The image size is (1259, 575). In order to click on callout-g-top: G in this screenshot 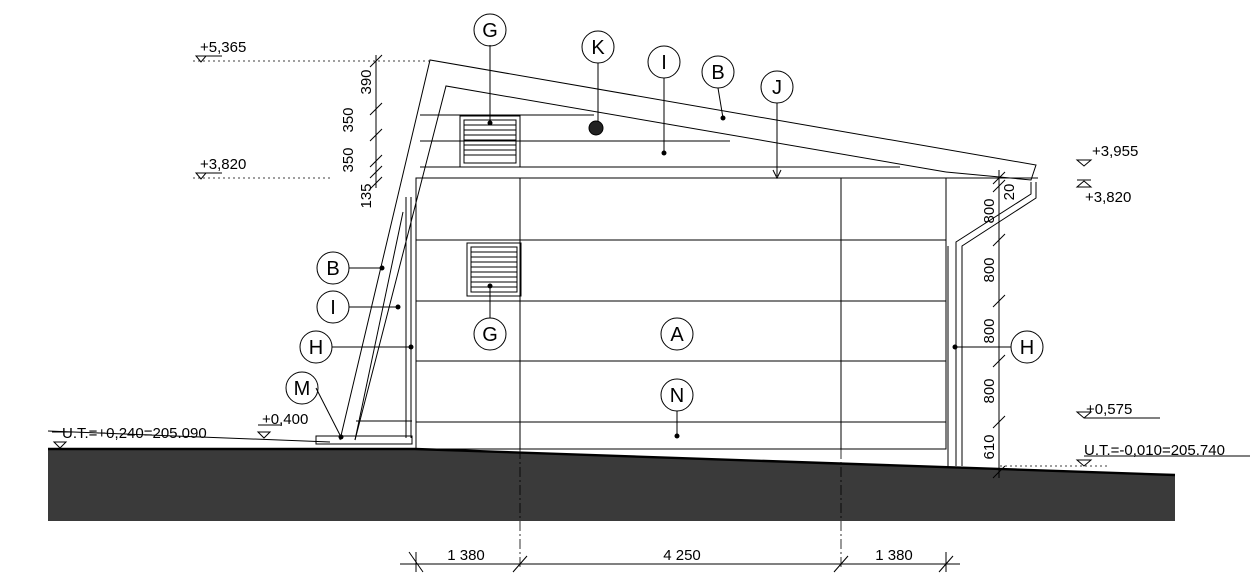, I will do `click(490, 30)`.